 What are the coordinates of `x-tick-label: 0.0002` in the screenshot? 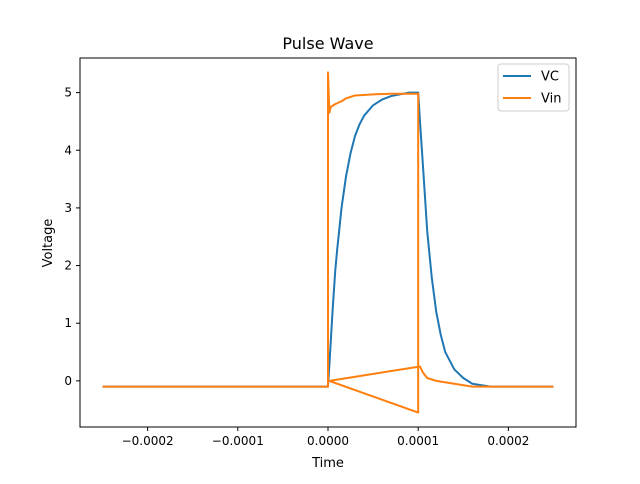 It's located at (508, 441).